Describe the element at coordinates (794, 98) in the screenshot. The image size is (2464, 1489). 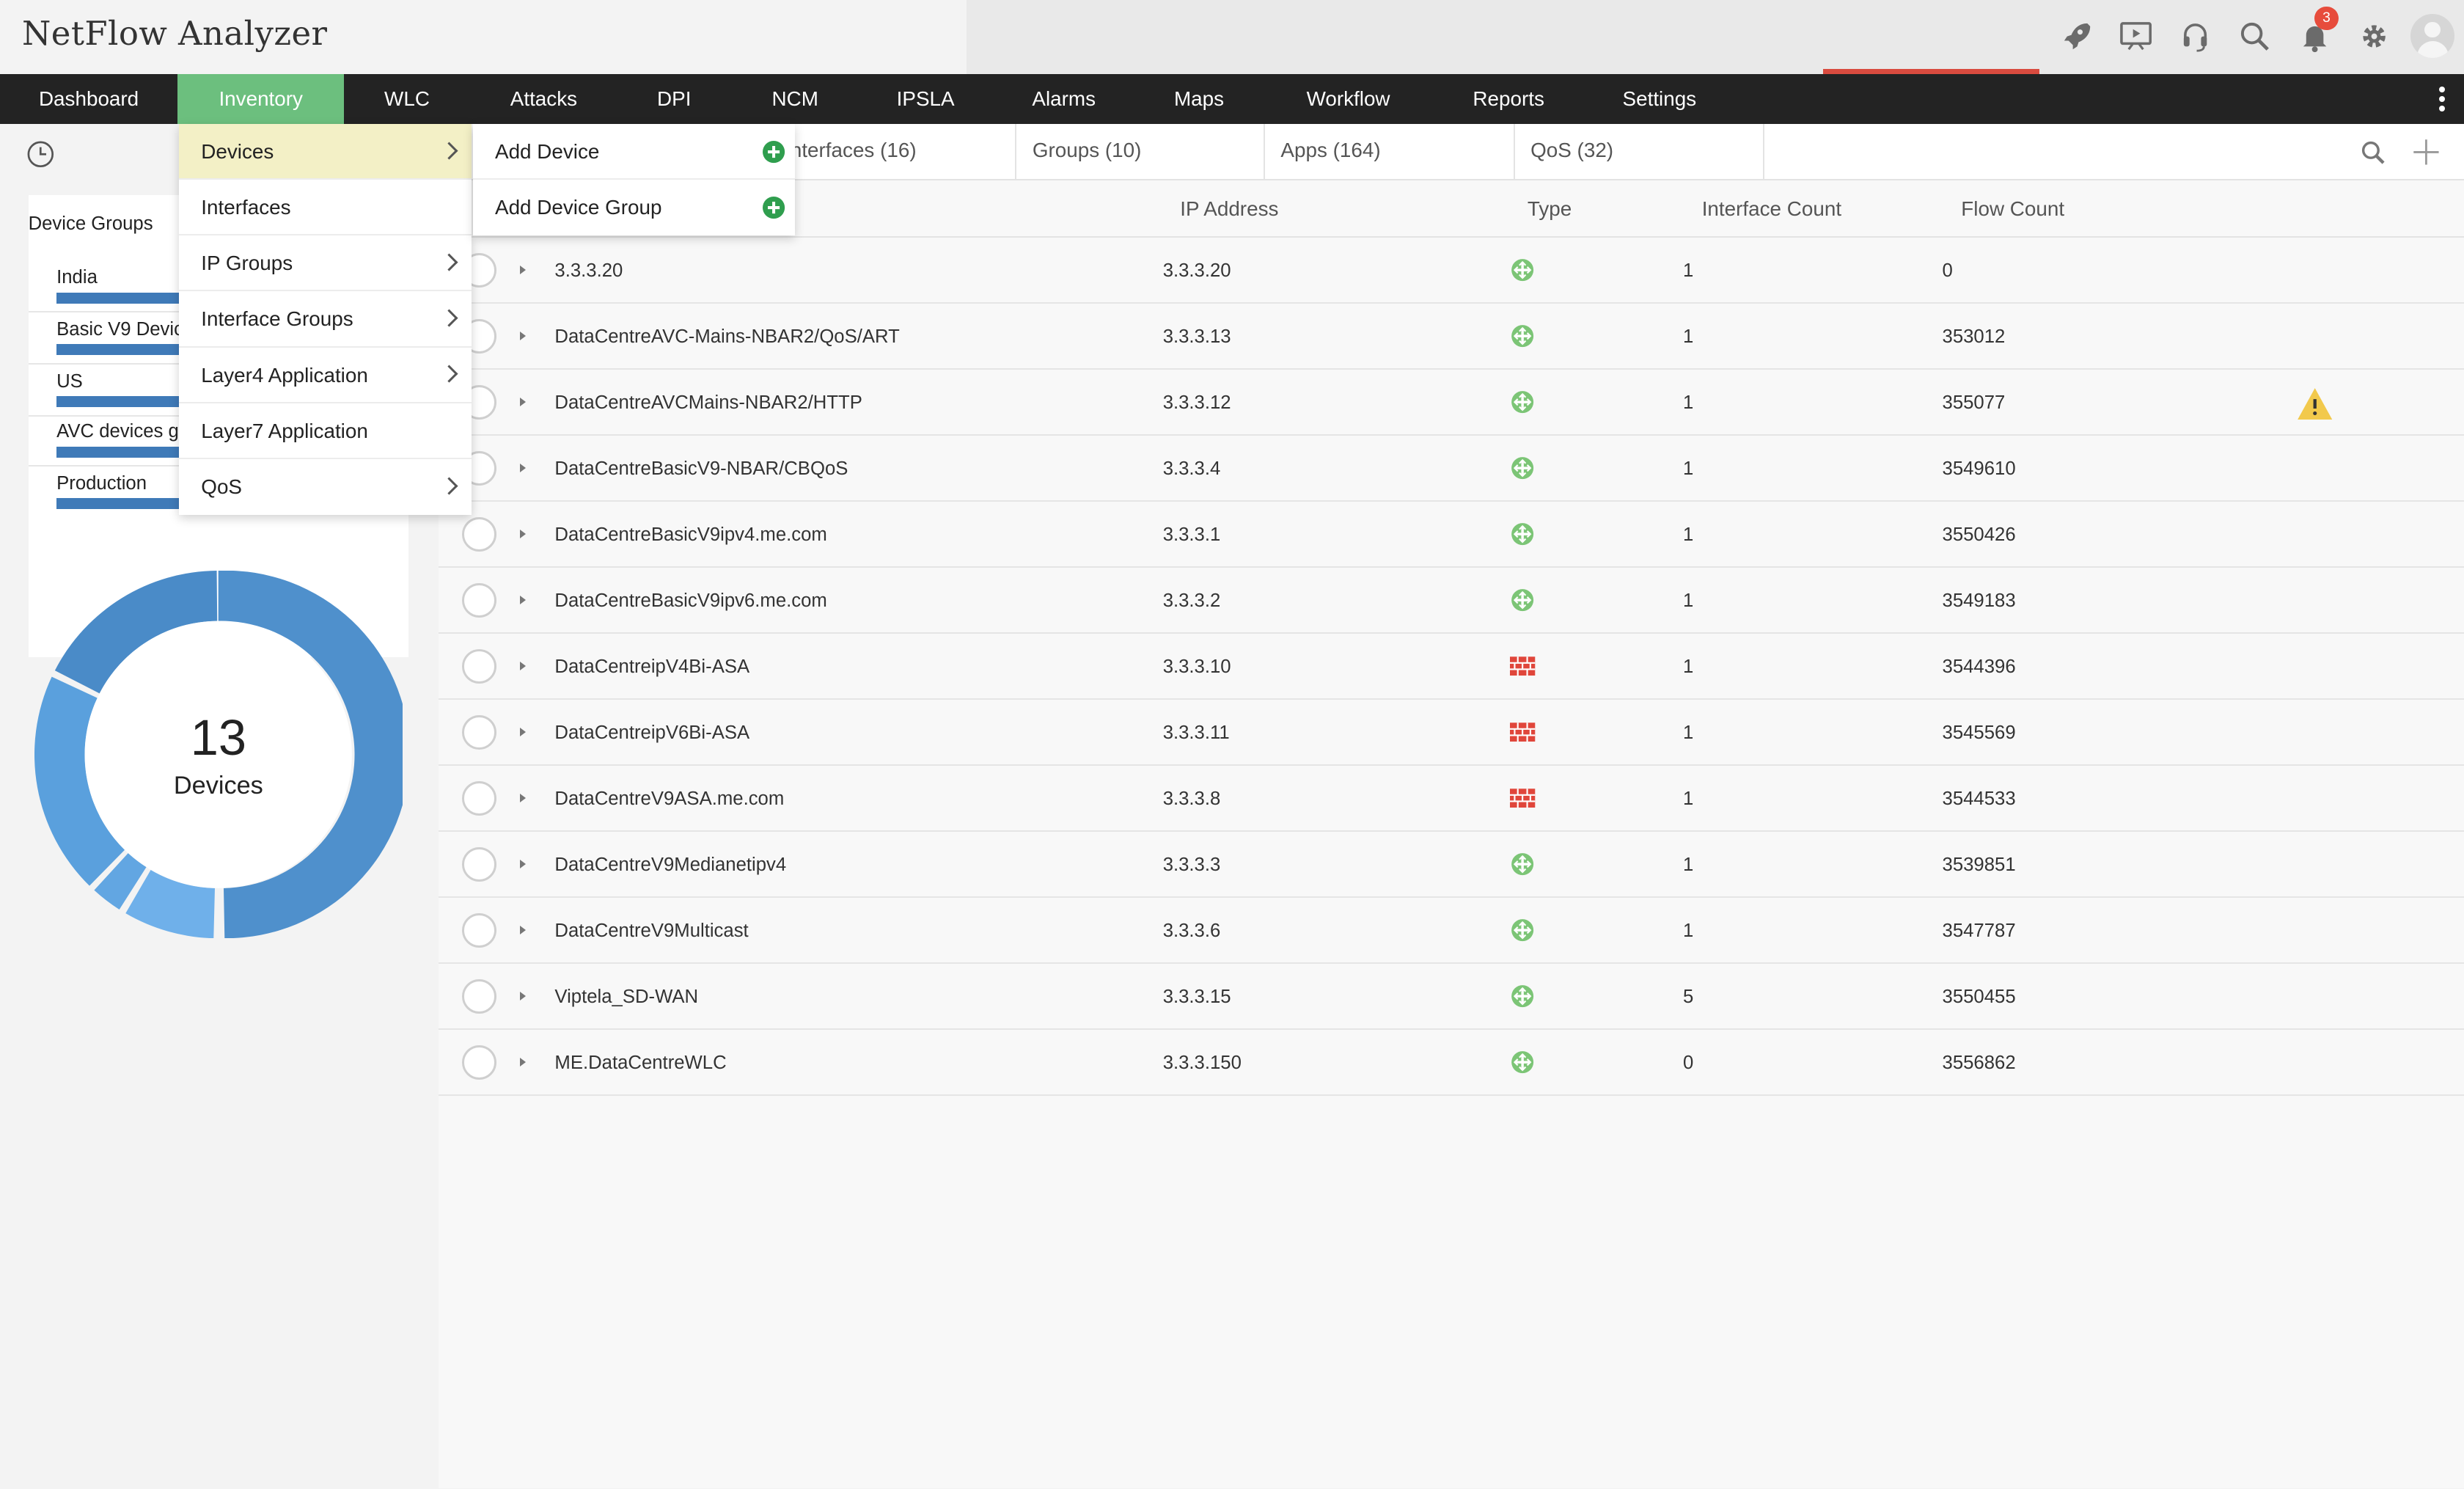
I see `nav-ncm: NCM` at that location.